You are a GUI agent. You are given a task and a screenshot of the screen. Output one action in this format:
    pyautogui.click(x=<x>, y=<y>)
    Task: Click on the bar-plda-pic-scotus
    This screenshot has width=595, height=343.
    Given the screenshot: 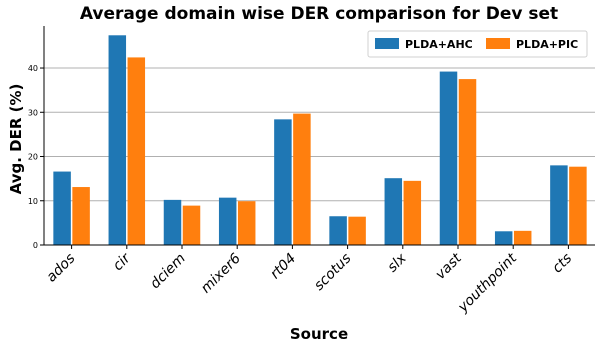 What is the action you would take?
    pyautogui.click(x=357, y=230)
    